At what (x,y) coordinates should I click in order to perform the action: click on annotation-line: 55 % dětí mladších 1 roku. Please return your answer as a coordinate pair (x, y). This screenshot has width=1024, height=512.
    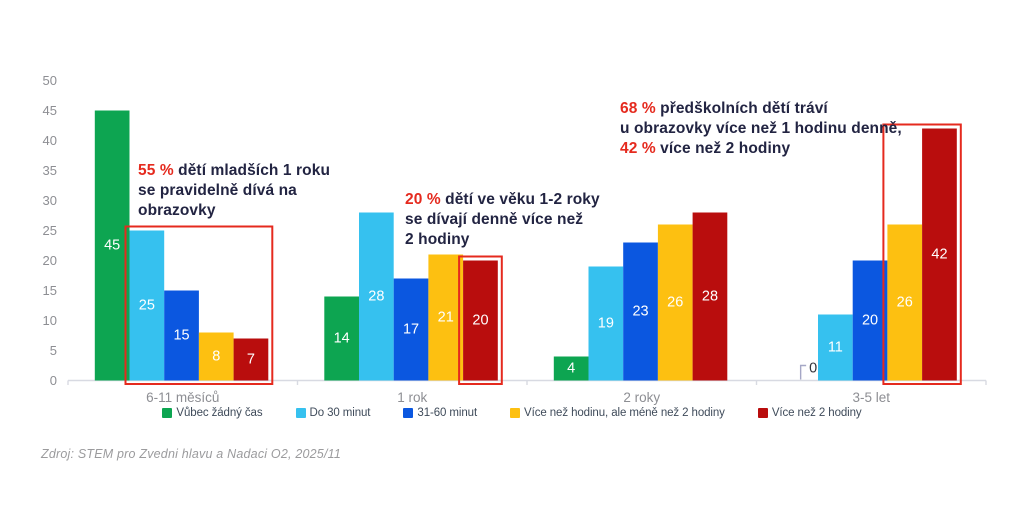
    Looking at the image, I should click on (234, 171).